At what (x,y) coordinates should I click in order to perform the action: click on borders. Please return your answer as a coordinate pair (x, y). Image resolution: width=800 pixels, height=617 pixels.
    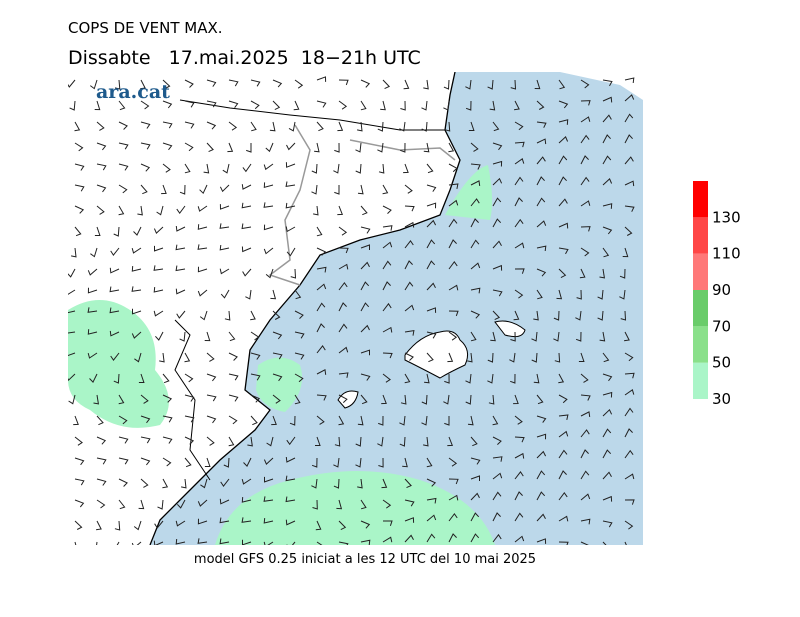
    Looking at the image, I should click on (362, 205).